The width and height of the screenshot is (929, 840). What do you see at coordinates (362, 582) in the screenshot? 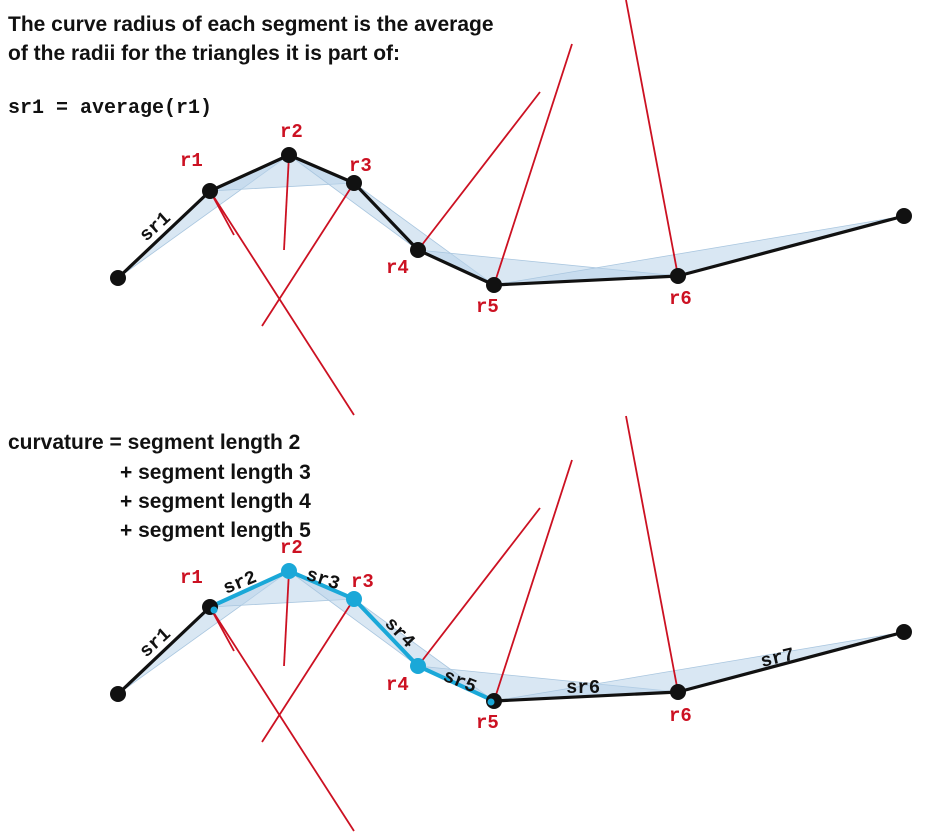
I see `radius-label-r3-fig2: r3` at bounding box center [362, 582].